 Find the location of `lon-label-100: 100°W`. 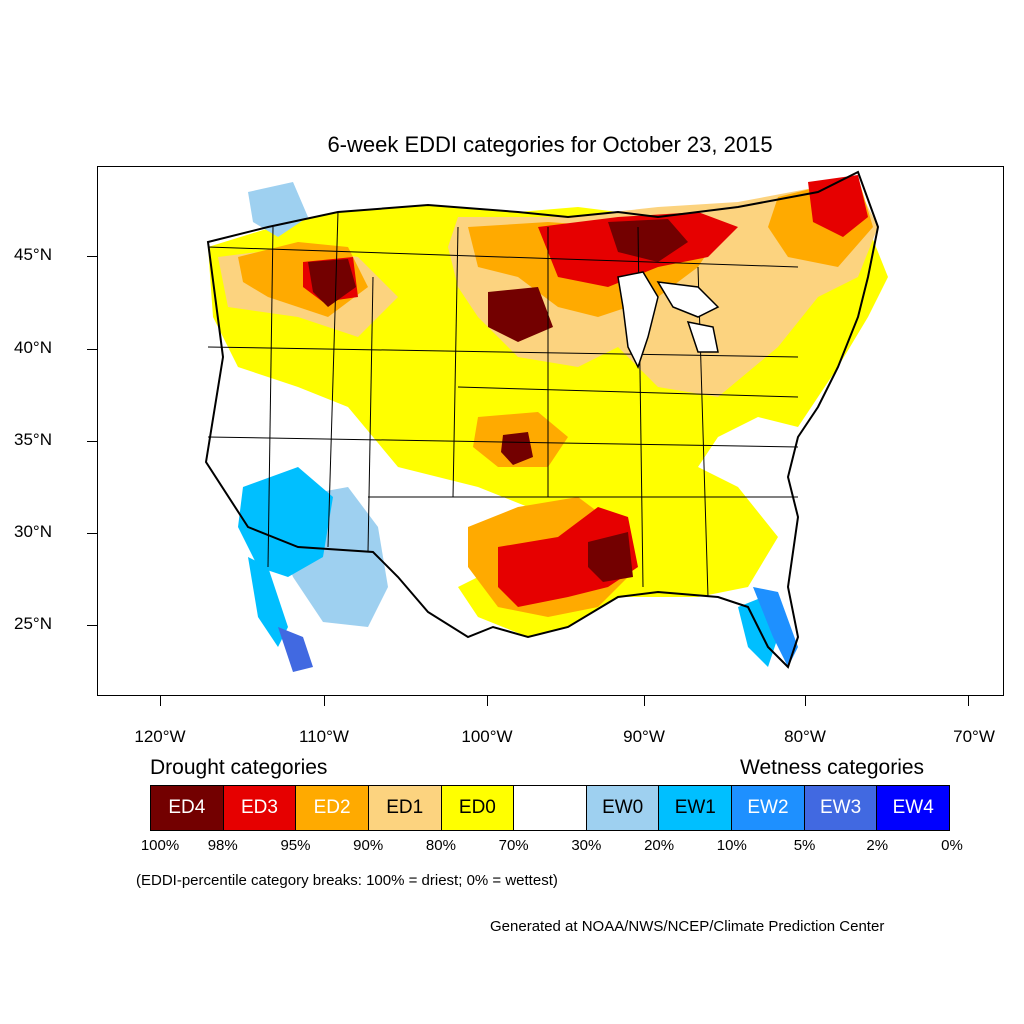

lon-label-100: 100°W is located at coordinates (487, 736).